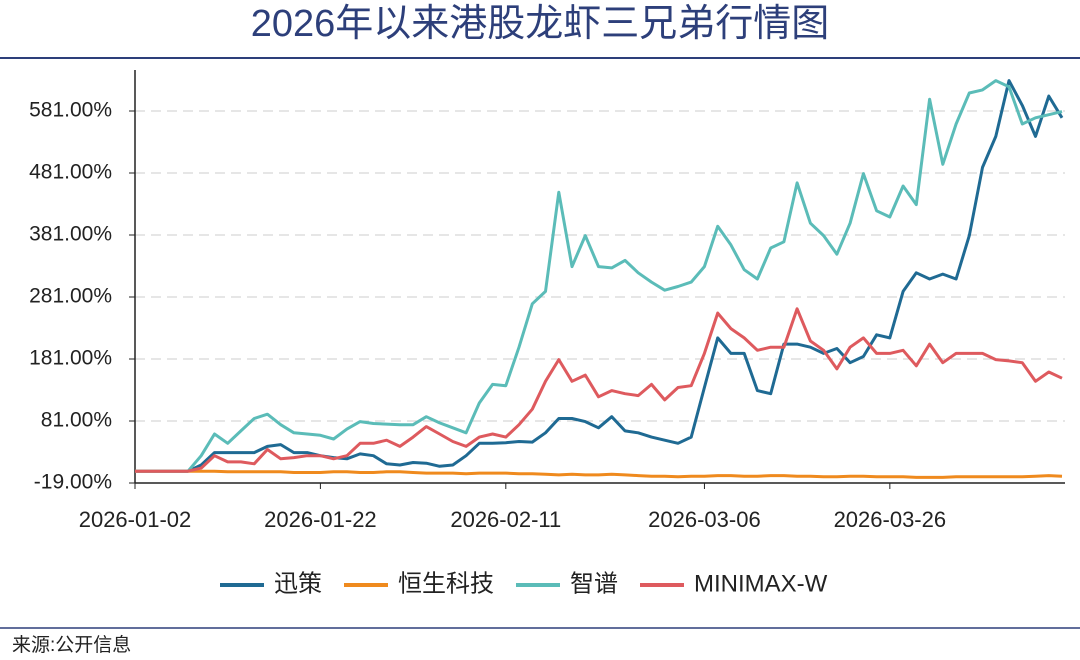 The width and height of the screenshot is (1080, 660). I want to click on x-tick-label: 2026-03-26, so click(890, 519).